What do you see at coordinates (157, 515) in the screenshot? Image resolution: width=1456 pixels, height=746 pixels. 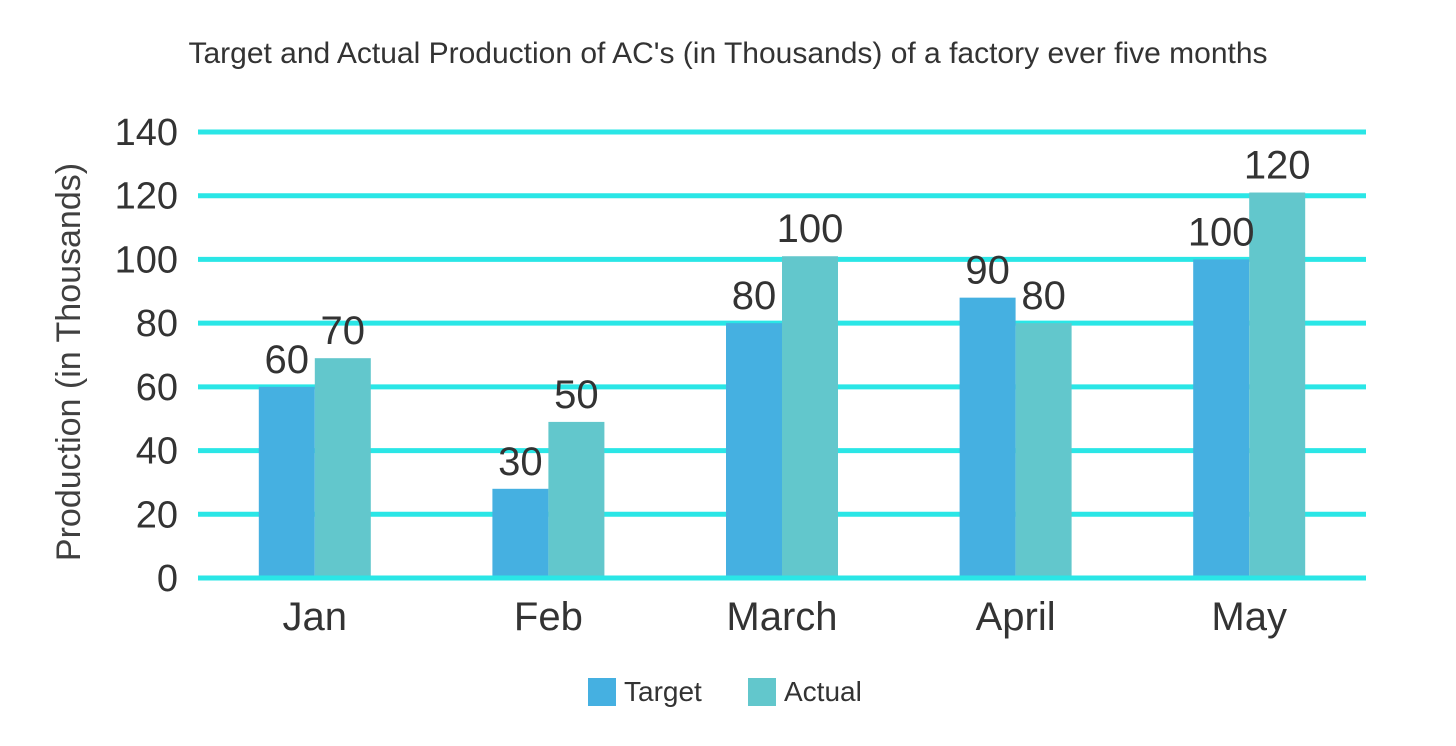 I see `y-tick-label: 20` at bounding box center [157, 515].